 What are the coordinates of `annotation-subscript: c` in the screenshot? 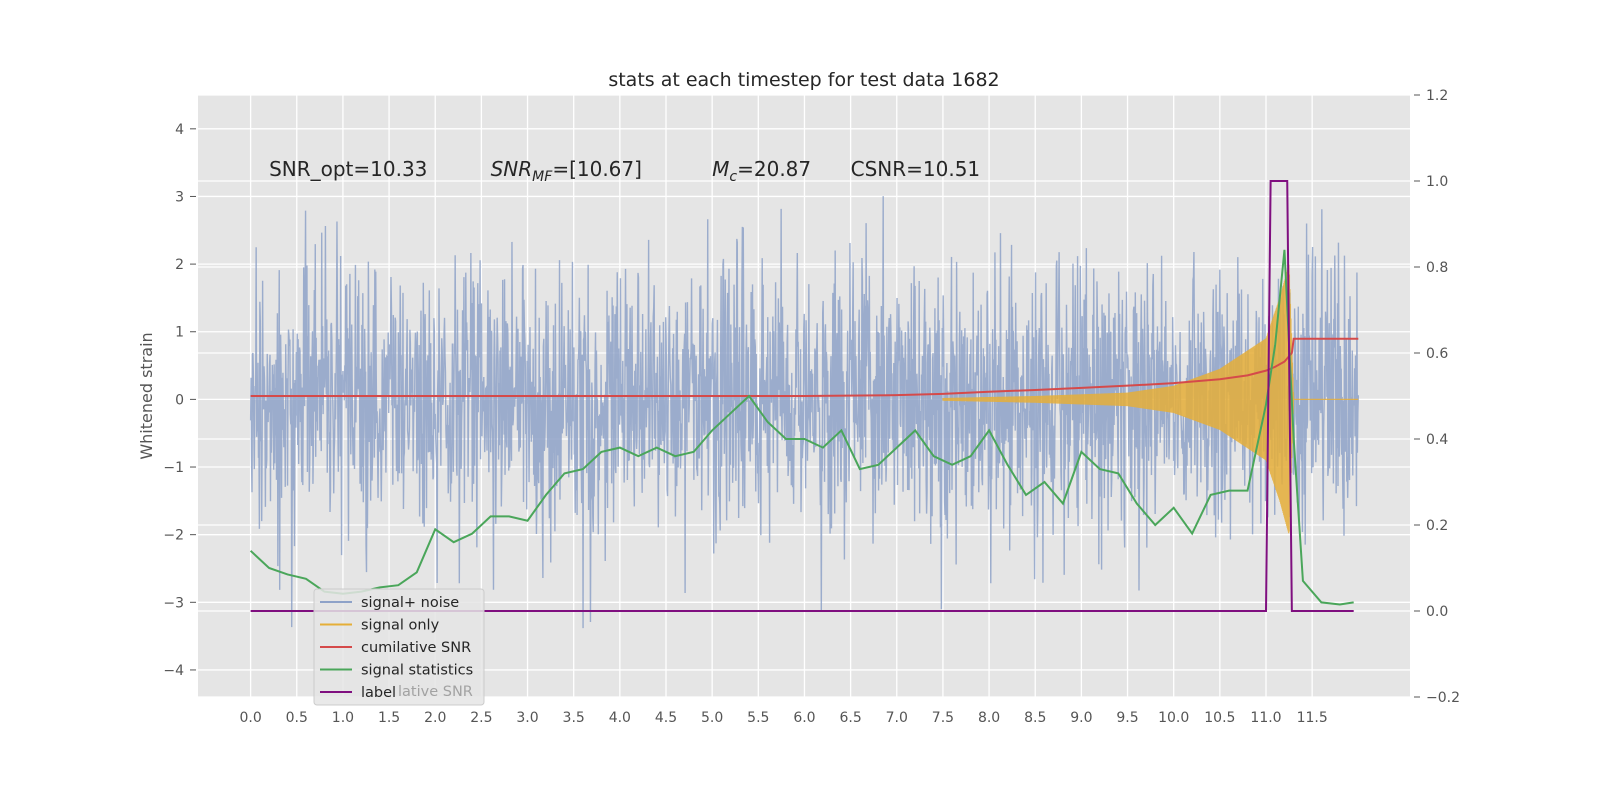 It's located at (733, 177).